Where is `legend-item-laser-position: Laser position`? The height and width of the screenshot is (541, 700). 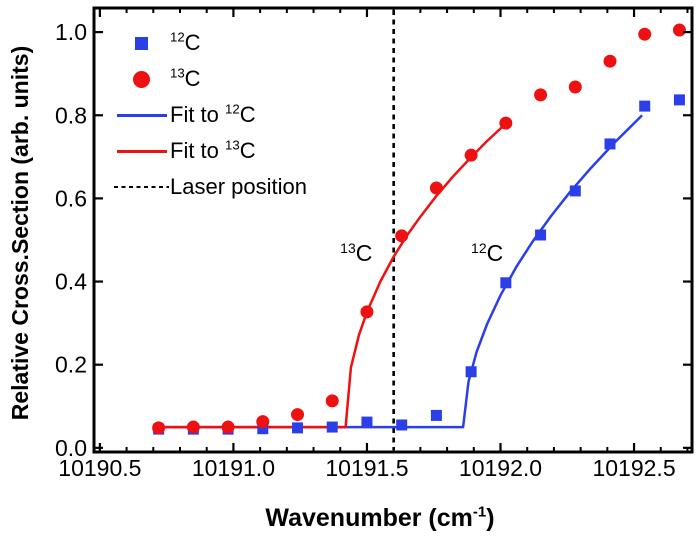 legend-item-laser-position: Laser position is located at coordinates (210, 187).